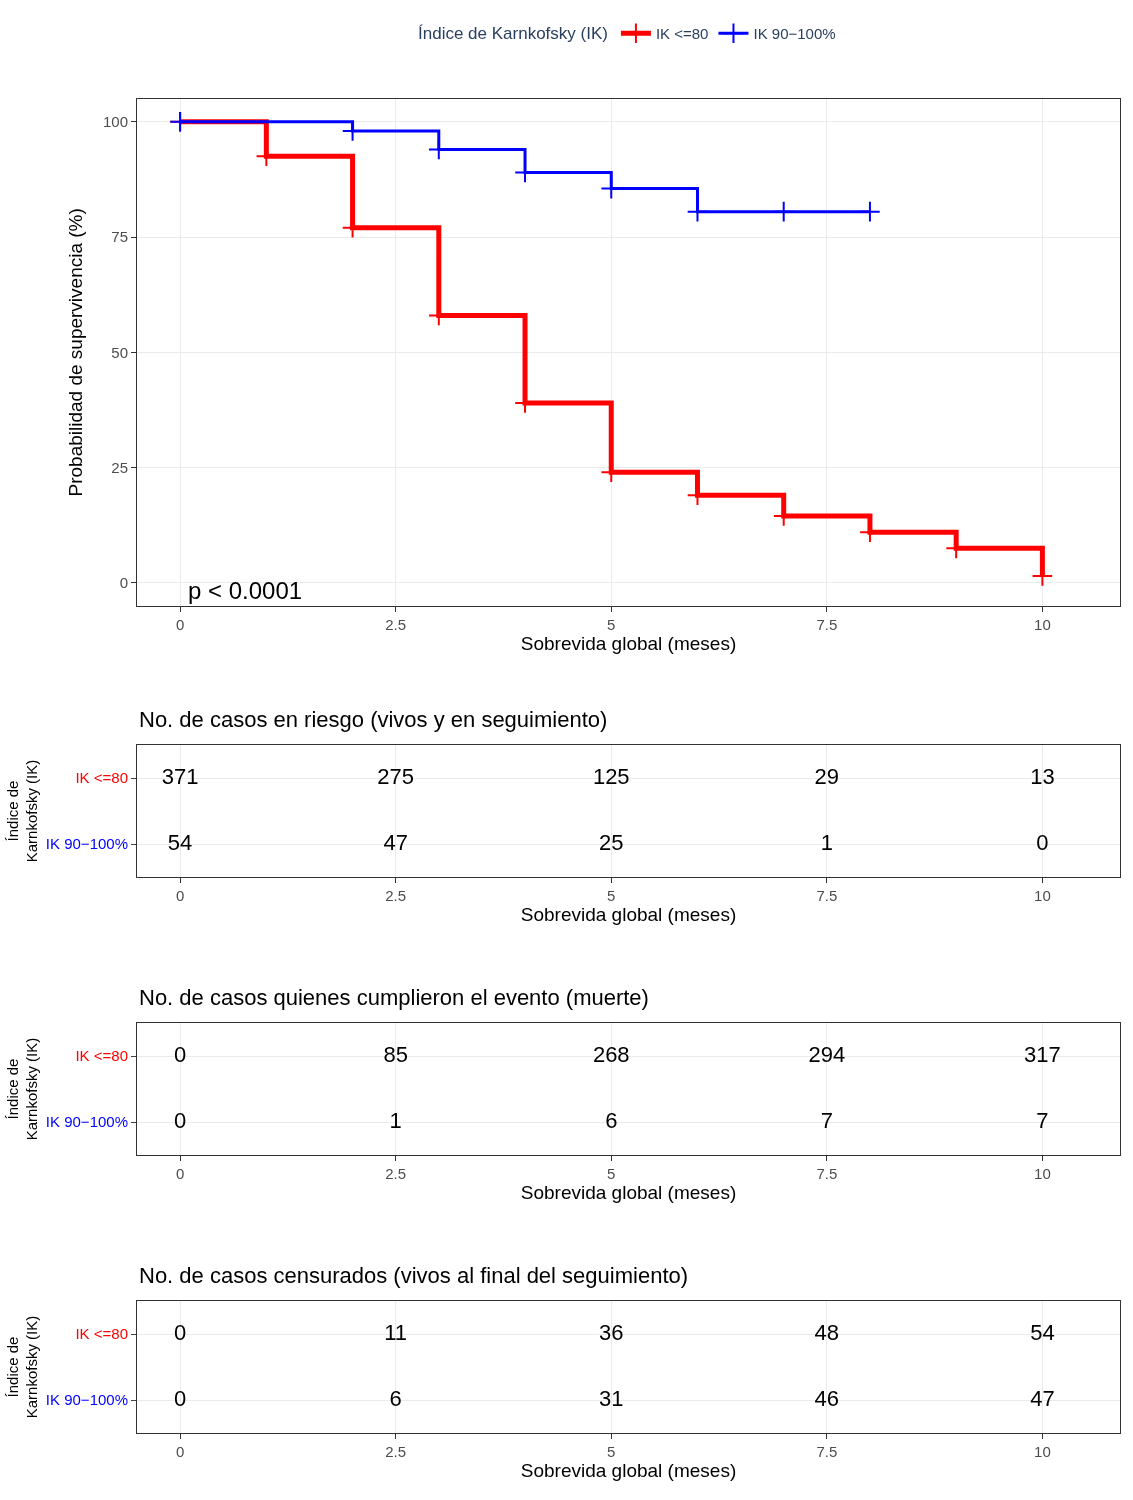 The width and height of the screenshot is (1133, 1500). What do you see at coordinates (414, 1275) in the screenshot?
I see `chart-title: No. de casos censurados (vivos al final del seguimiento)` at bounding box center [414, 1275].